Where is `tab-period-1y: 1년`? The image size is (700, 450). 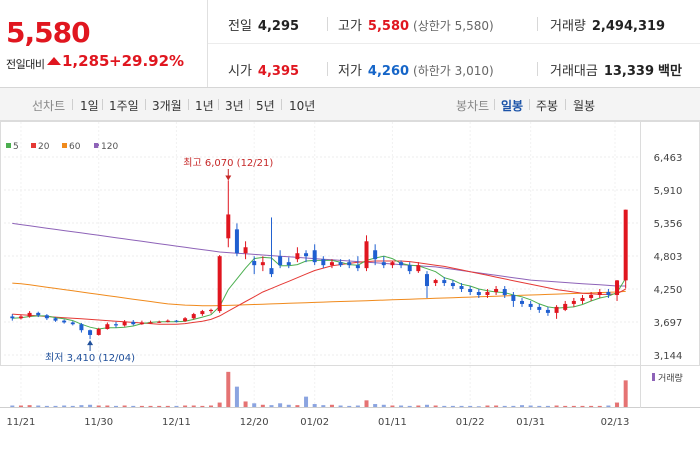
tab-period-1y: 1년 is located at coordinates (204, 106).